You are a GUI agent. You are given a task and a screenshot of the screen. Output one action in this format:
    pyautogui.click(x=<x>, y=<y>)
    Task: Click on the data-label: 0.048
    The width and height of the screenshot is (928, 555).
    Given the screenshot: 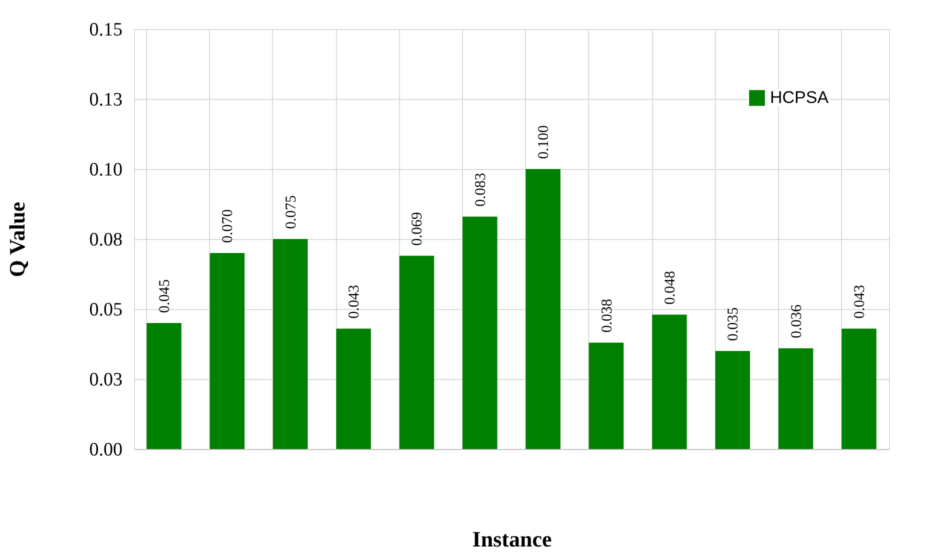 What is the action you would take?
    pyautogui.click(x=670, y=287)
    